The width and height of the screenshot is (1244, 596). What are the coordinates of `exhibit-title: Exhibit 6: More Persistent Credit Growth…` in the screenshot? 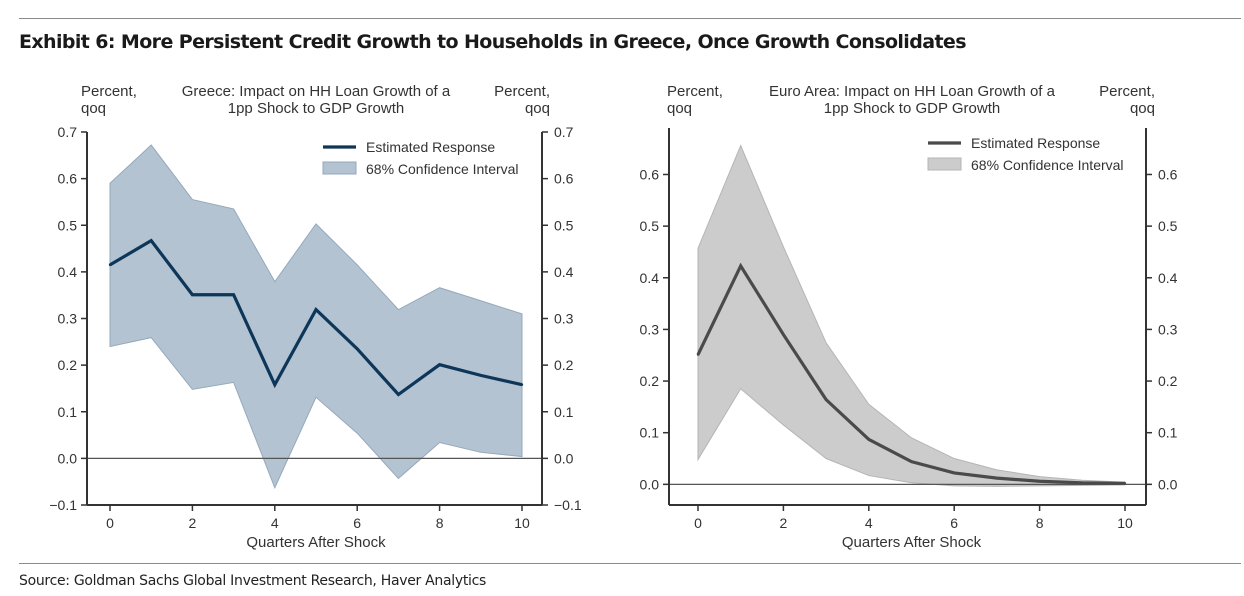 It's located at (493, 42).